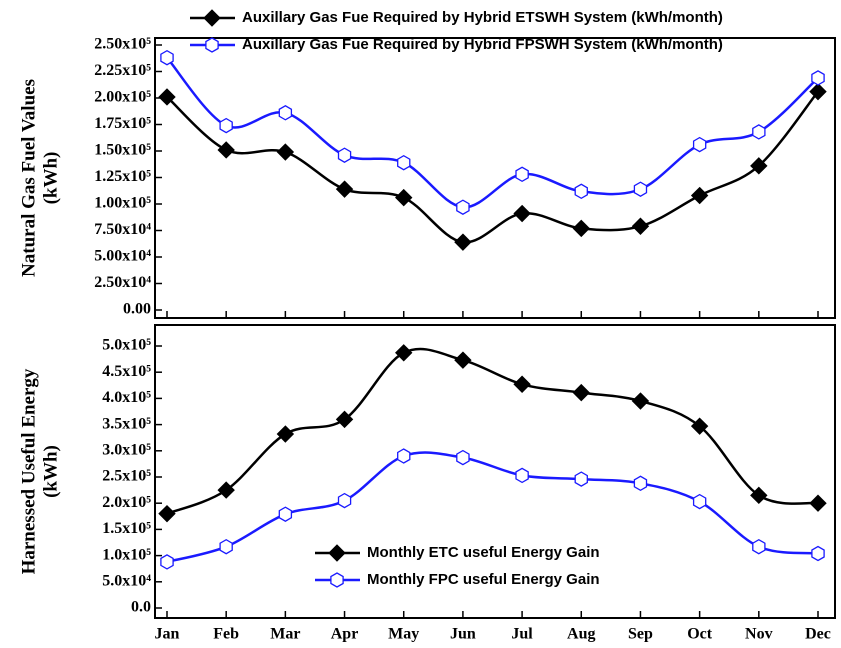  I want to click on y-tick-label: 2.00x10⁵, so click(122, 97).